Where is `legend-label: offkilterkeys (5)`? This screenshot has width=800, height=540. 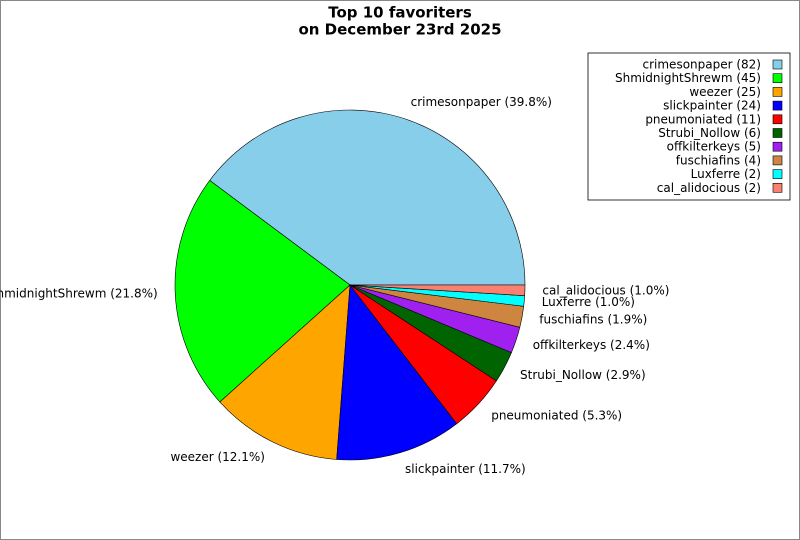 legend-label: offkilterkeys (5) is located at coordinates (714, 147).